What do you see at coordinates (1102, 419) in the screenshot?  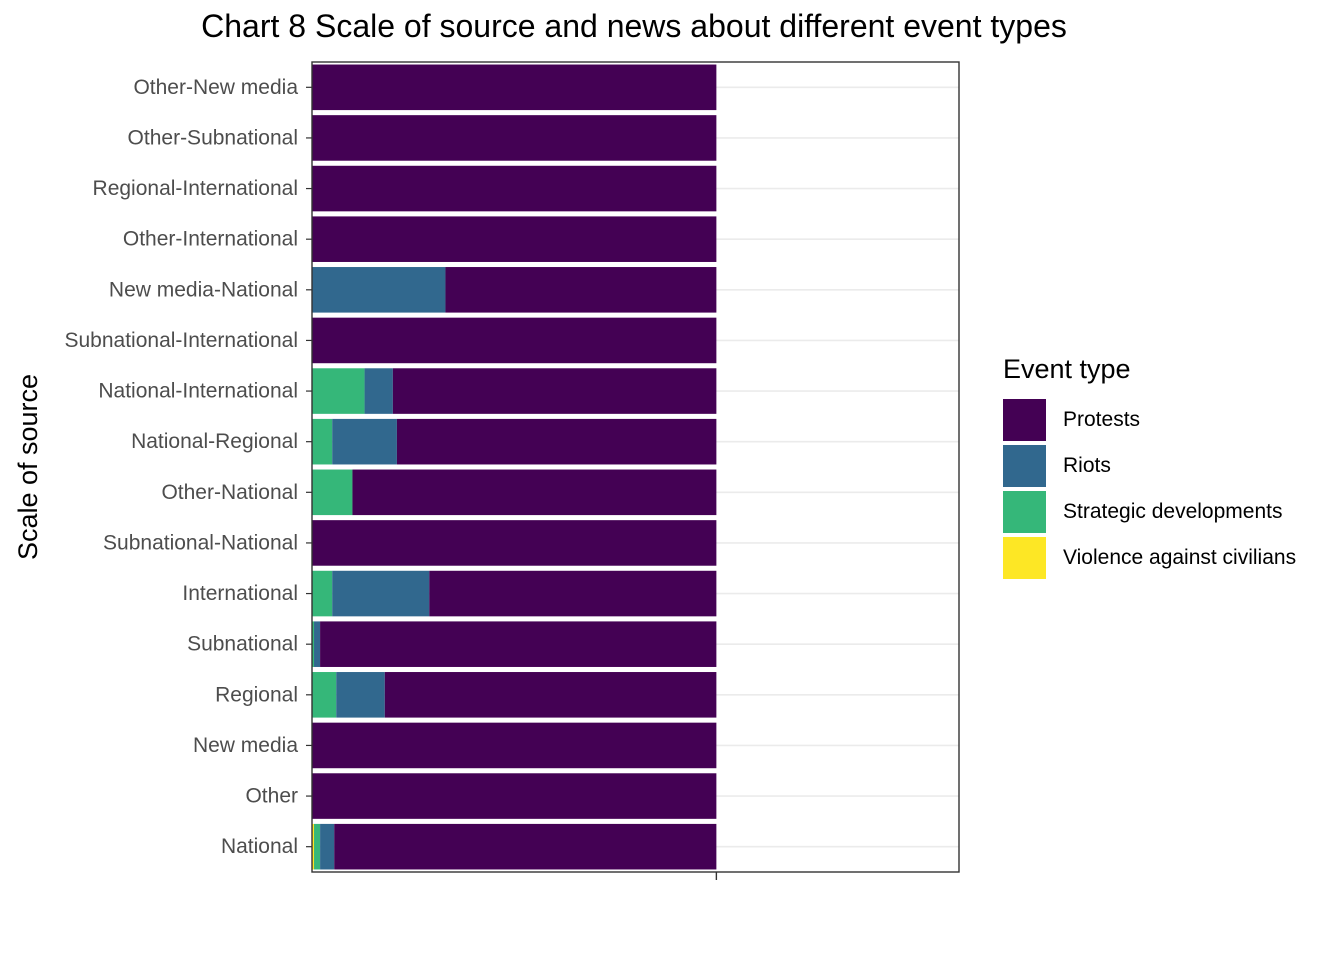 I see `legend-label-protests: Protests` at bounding box center [1102, 419].